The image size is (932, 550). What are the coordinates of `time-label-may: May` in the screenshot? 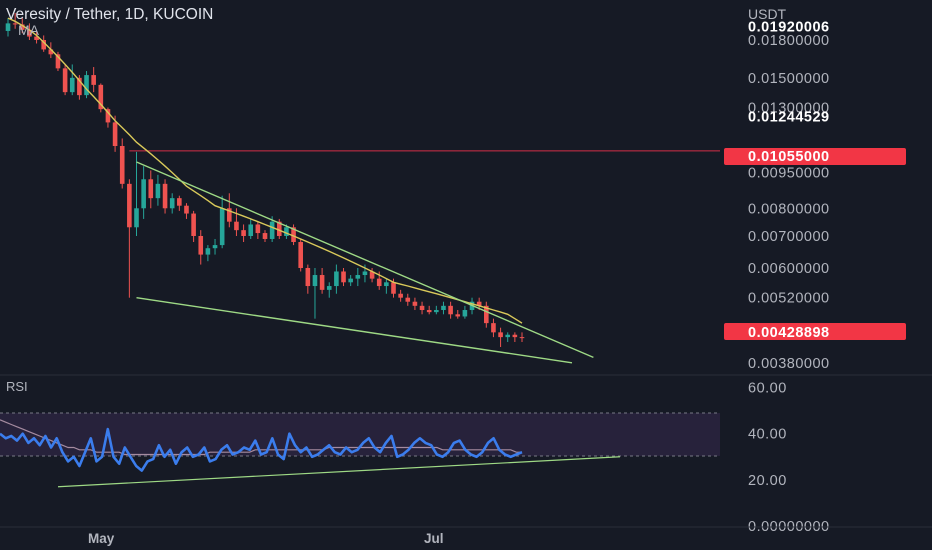 It's located at (101, 538).